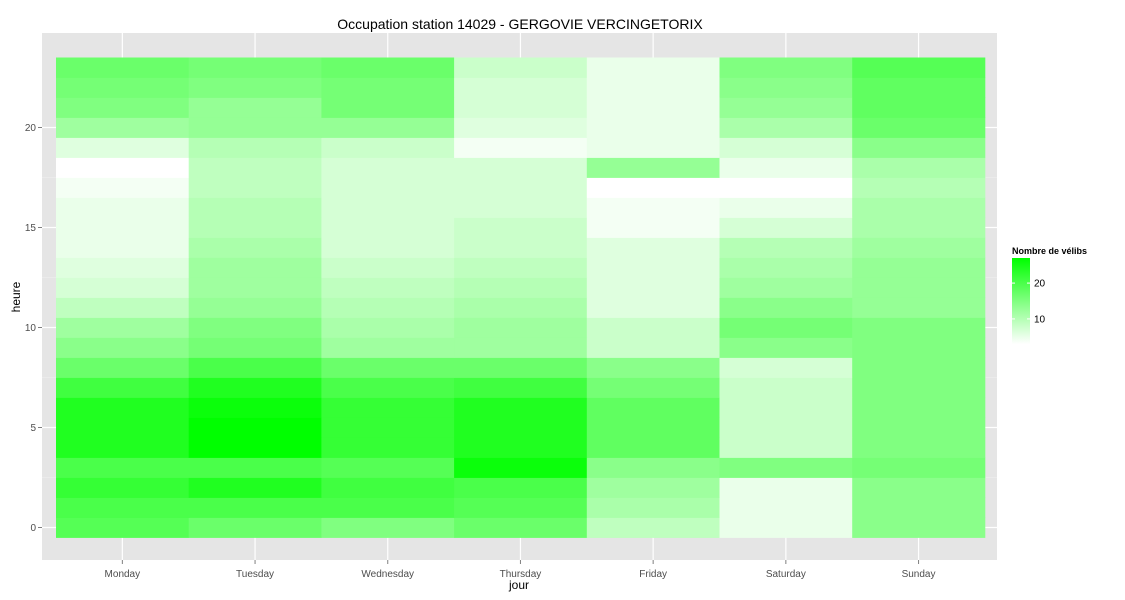 The width and height of the screenshot is (1125, 600). Describe the element at coordinates (33, 428) in the screenshot. I see `y-tick-label-1: 5` at that location.